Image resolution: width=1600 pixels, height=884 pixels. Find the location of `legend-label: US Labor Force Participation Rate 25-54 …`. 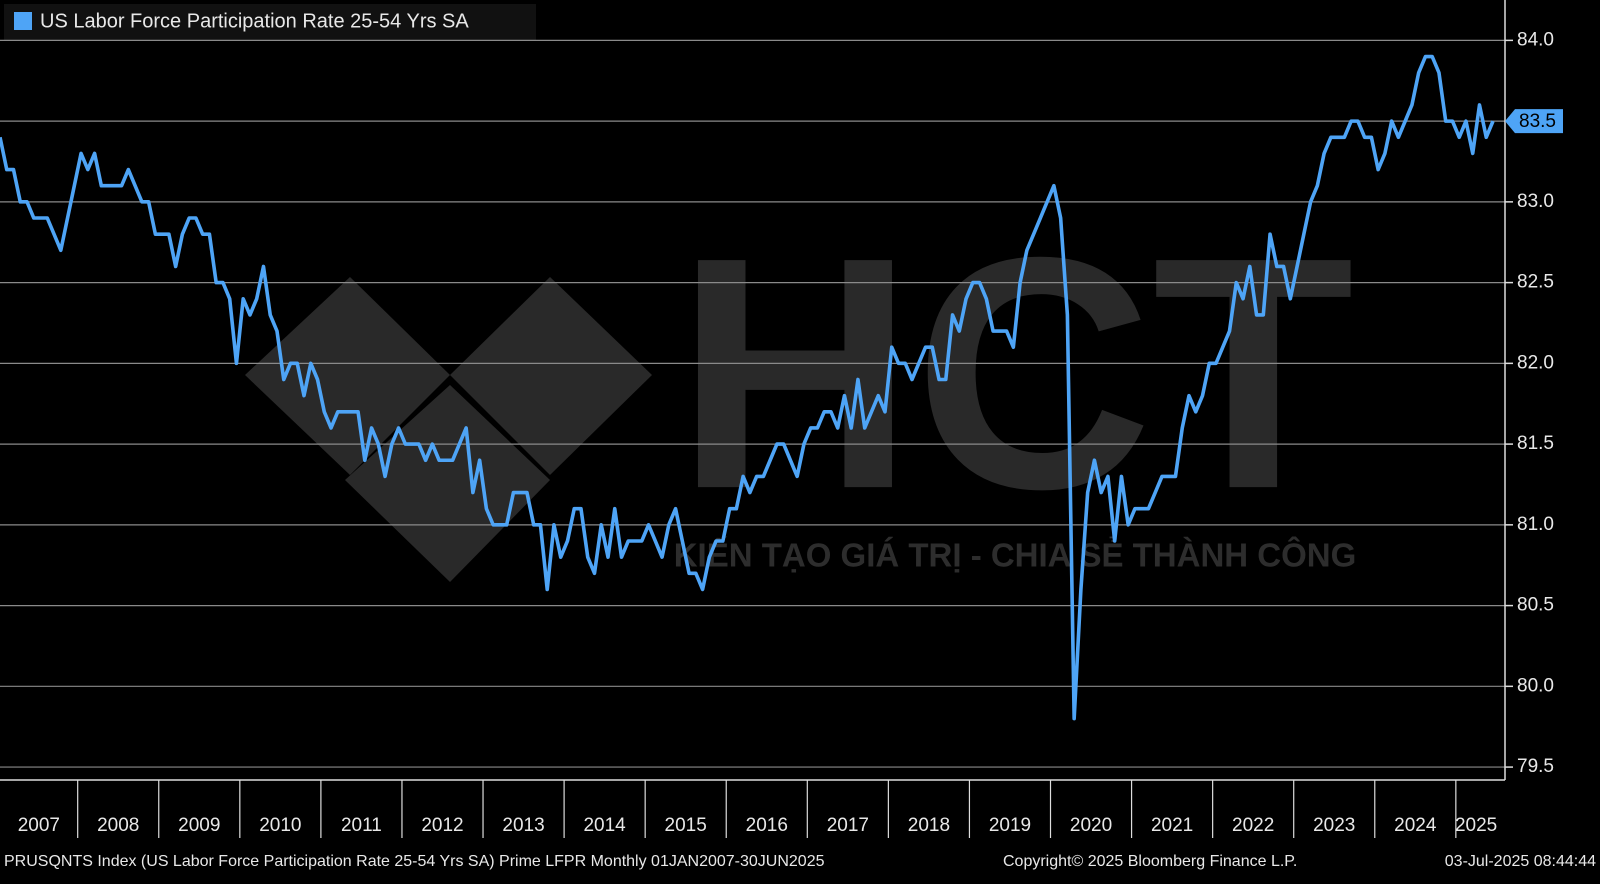

legend-label: US Labor Force Participation Rate 25-54 … is located at coordinates (254, 21).